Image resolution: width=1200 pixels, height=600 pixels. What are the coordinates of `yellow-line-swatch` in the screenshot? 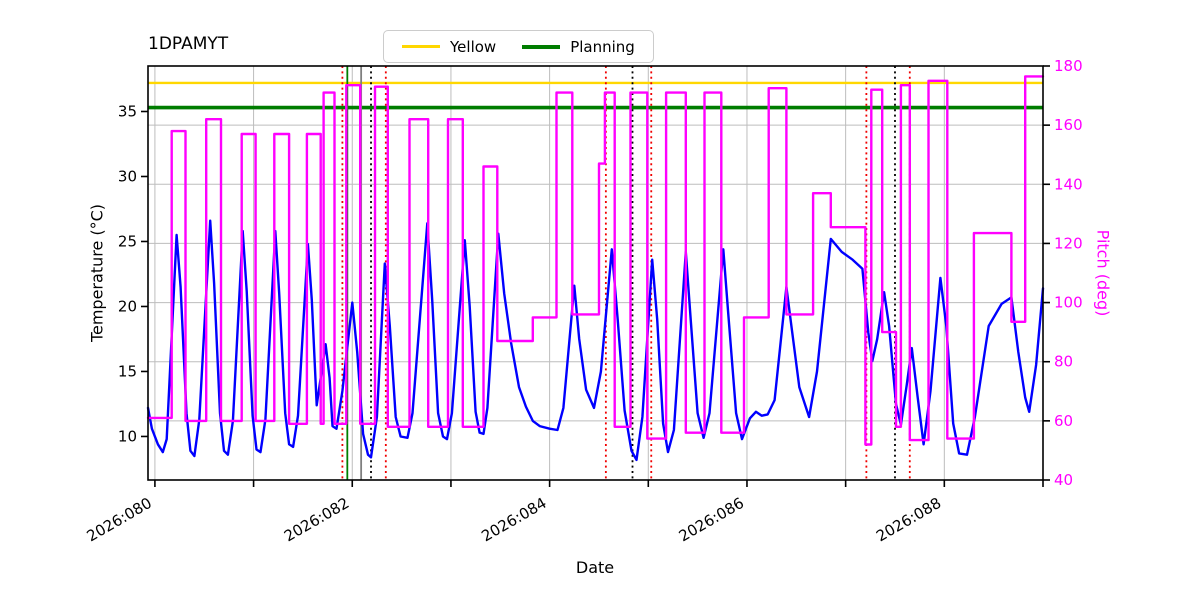 It's located at (421, 46).